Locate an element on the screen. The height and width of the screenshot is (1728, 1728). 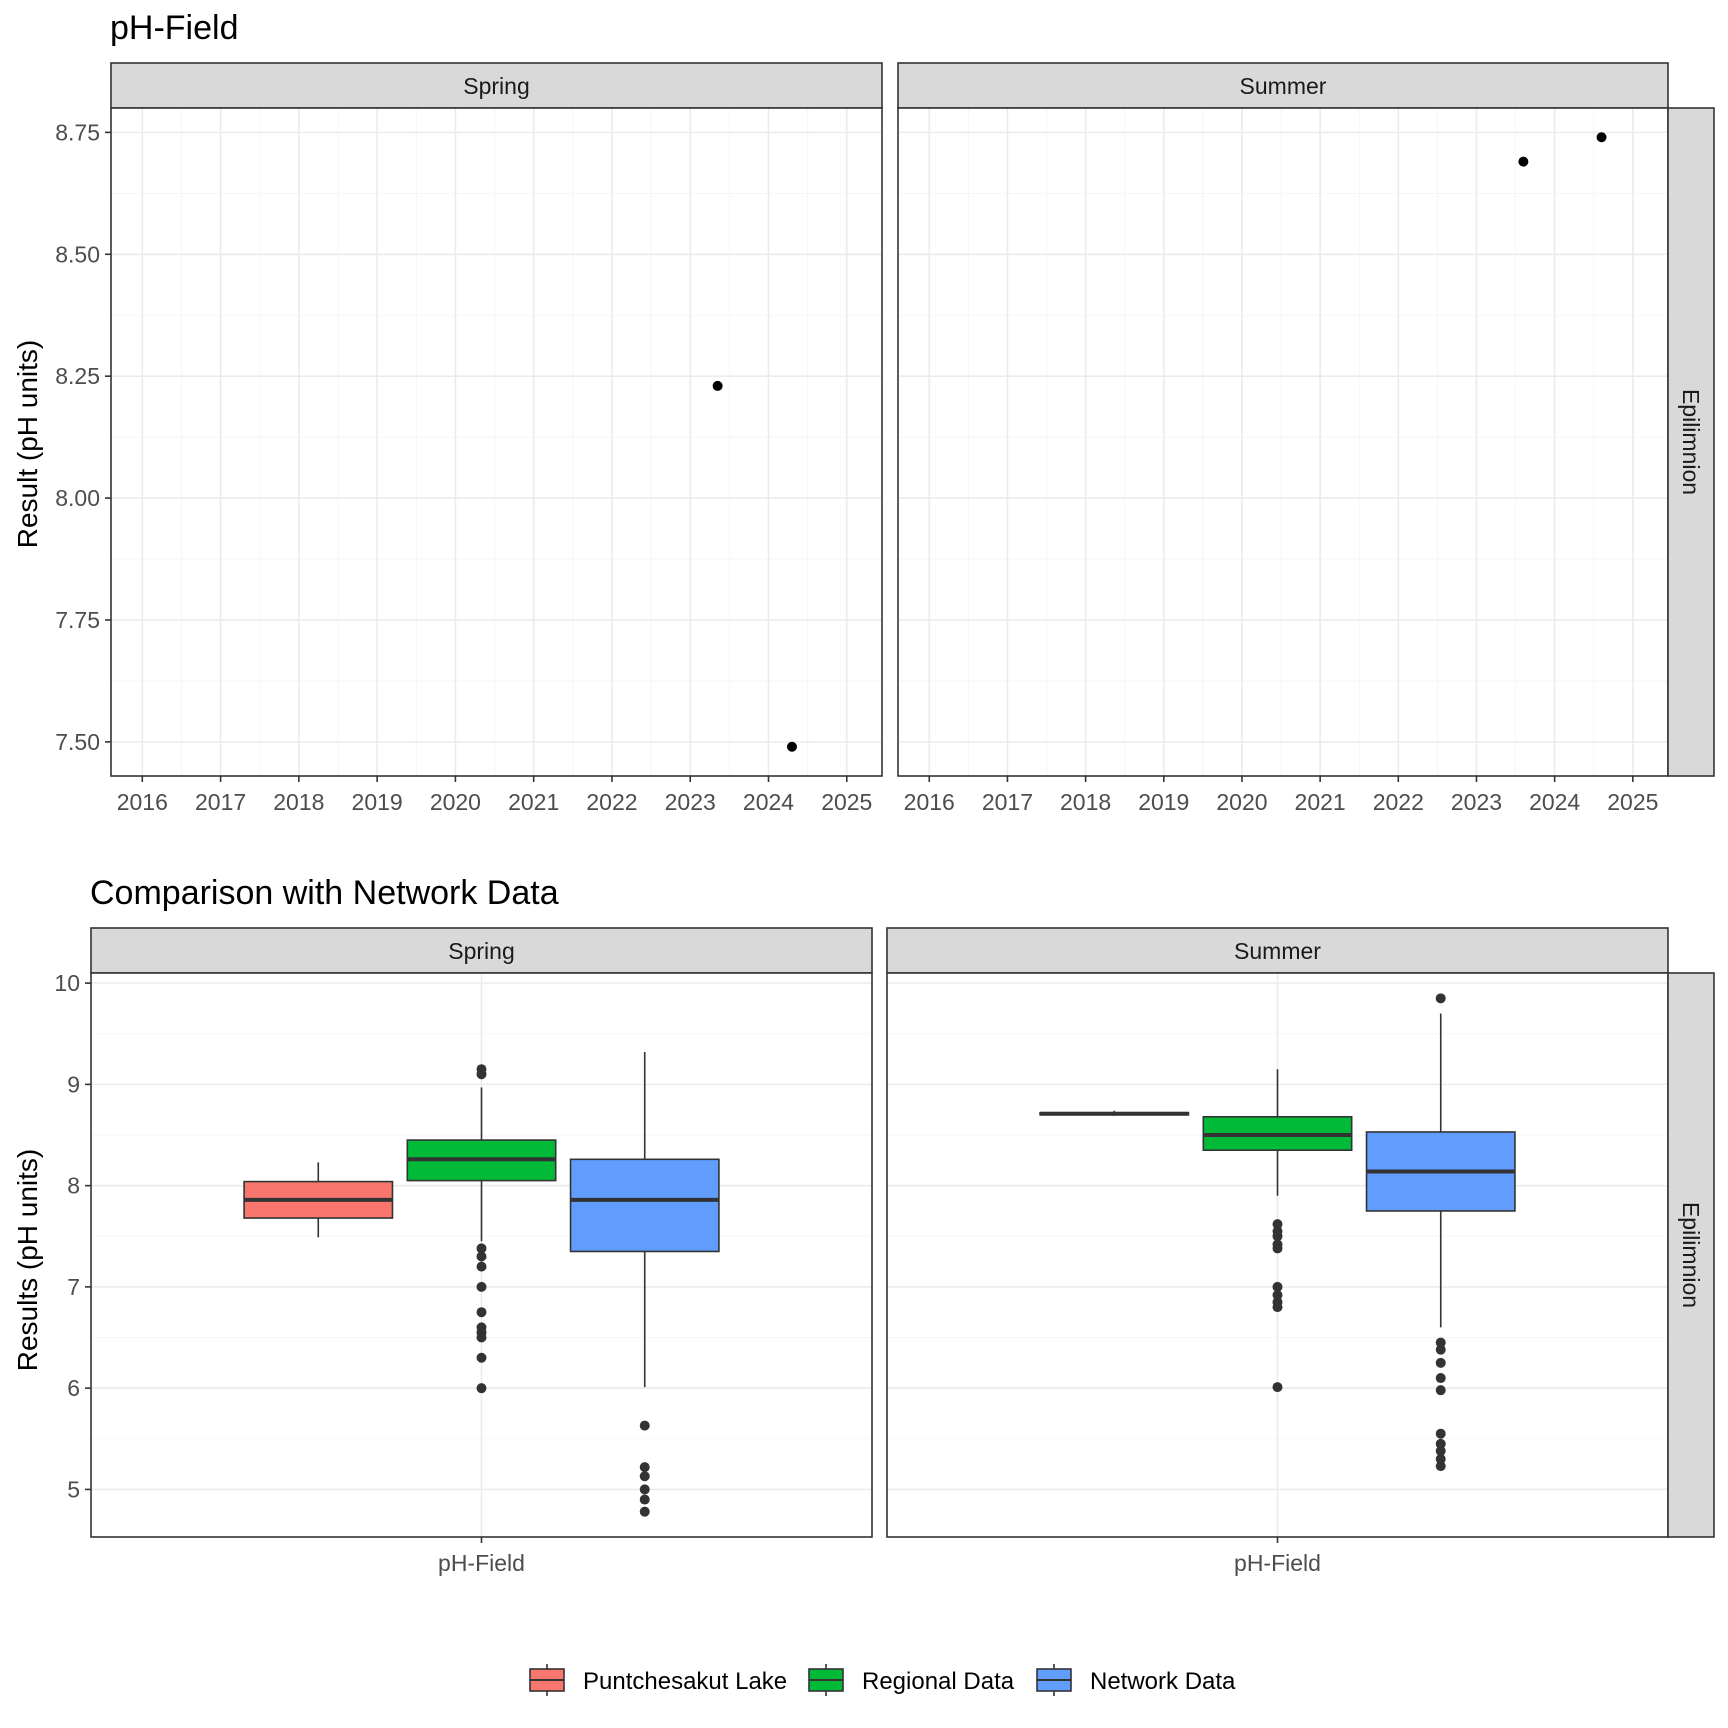
legend-label: Regional Data is located at coordinates (938, 1681).